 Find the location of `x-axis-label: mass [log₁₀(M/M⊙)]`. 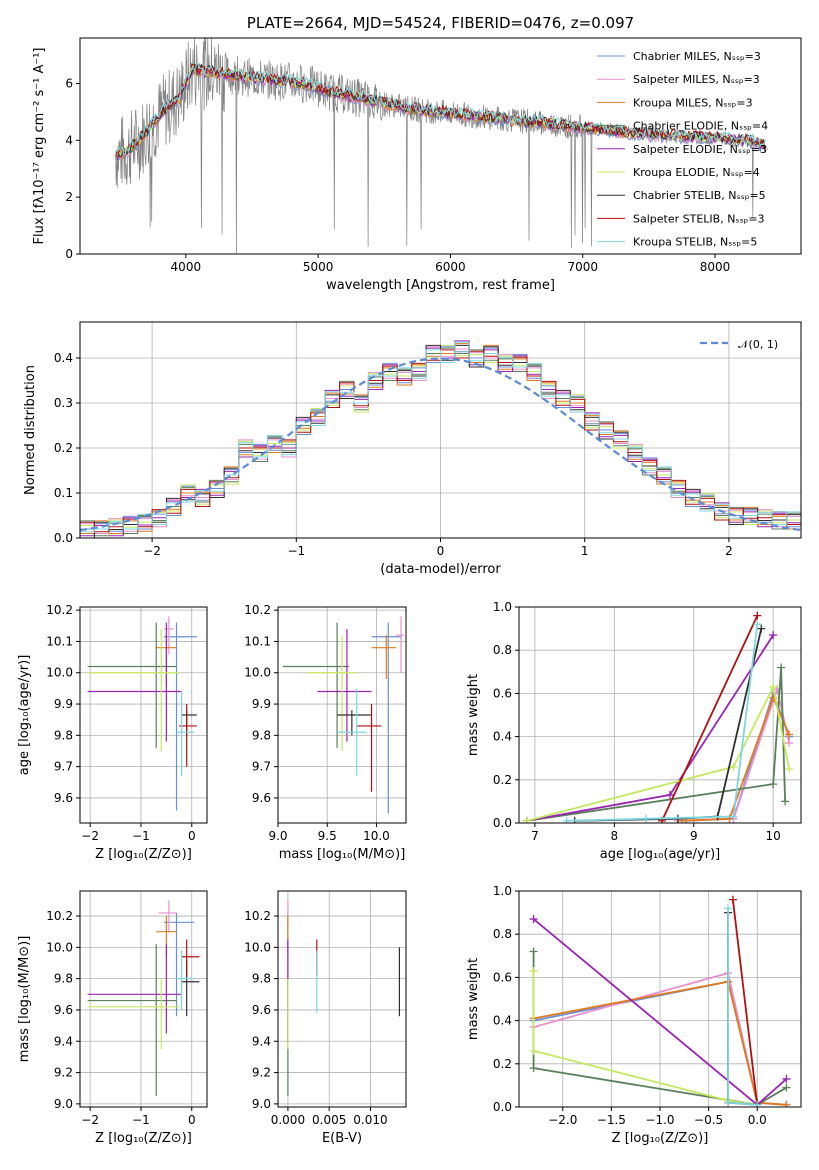

x-axis-label: mass [log₁₀(M/M⊙)] is located at coordinates (342, 854).